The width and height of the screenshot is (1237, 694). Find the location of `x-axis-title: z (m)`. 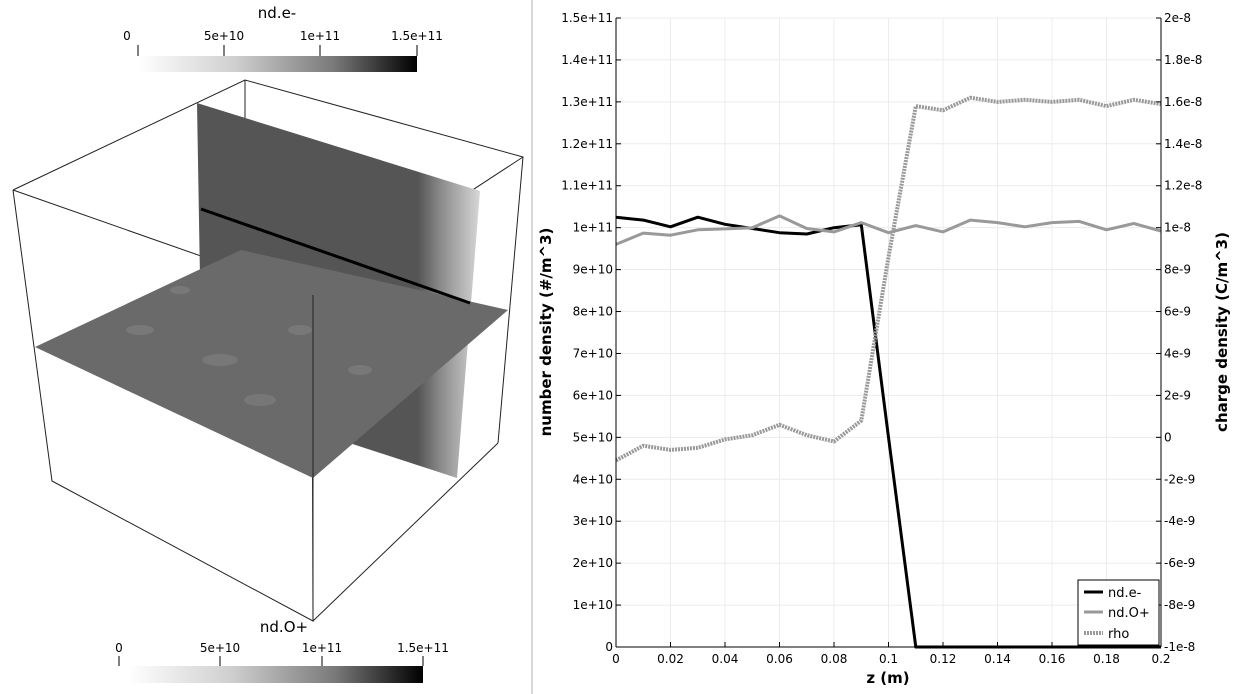

x-axis-title: z (m) is located at coordinates (887, 678).